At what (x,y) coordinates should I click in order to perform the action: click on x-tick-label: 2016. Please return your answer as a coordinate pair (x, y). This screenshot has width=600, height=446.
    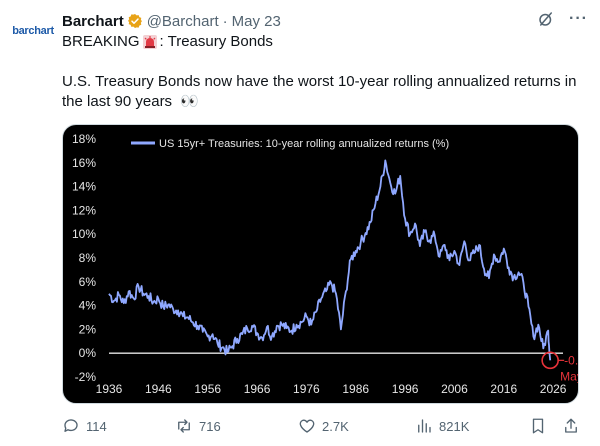
    Looking at the image, I should click on (503, 389).